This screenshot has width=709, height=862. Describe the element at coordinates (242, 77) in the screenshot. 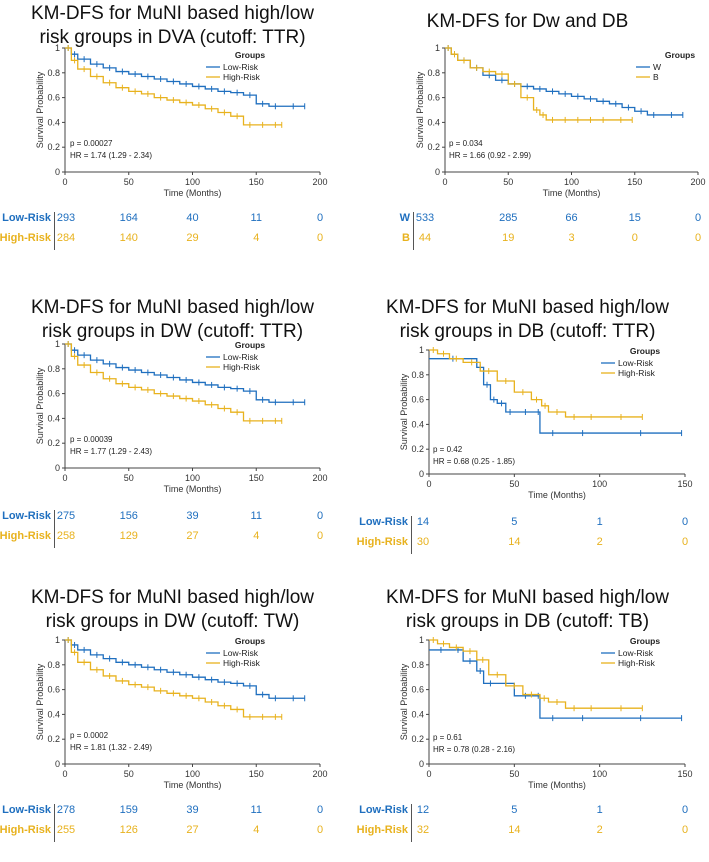

I see `legend-entry: High-Risk` at that location.